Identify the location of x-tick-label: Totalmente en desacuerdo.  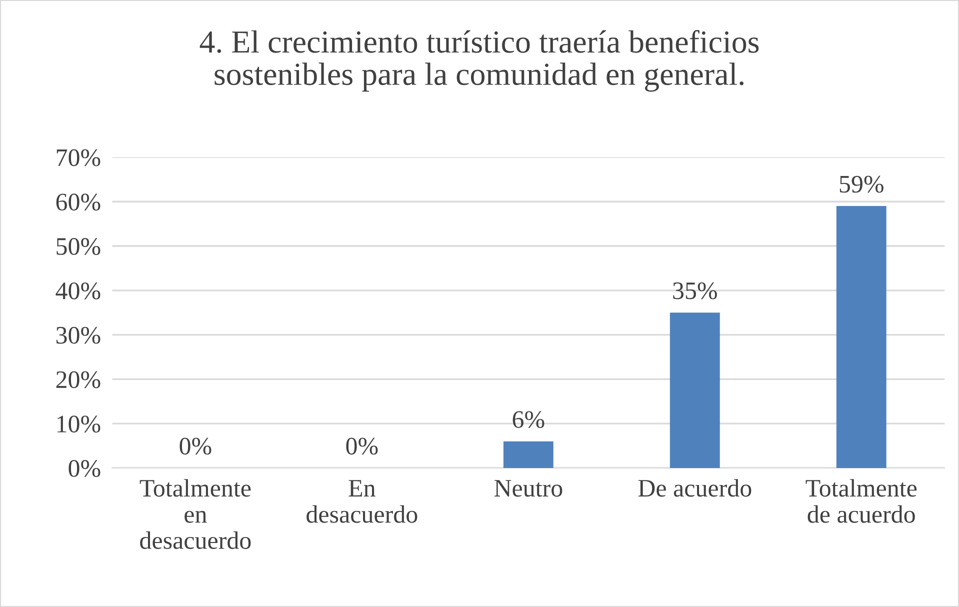
(195, 514).